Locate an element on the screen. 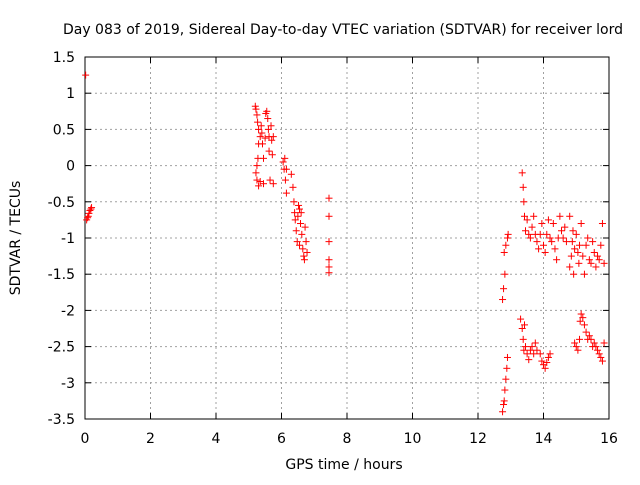 This screenshot has height=485, width=640. y-tick-label: 1 is located at coordinates (70, 94).